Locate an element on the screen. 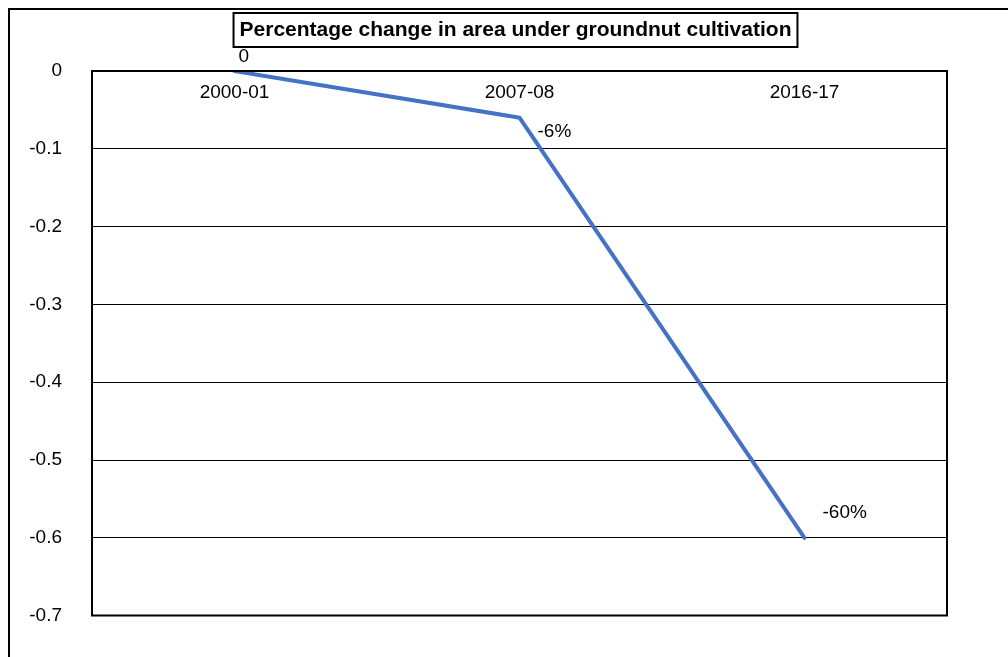  y-tick-label: -0.7 is located at coordinates (45, 614).